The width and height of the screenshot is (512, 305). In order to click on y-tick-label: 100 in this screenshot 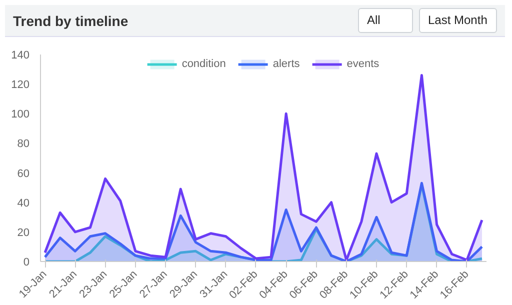, I will do `click(20, 114)`.